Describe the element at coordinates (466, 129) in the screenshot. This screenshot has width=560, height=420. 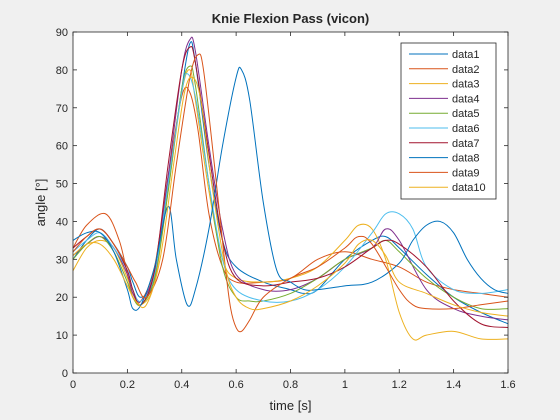
I see `legend-label-data6: data6` at that location.